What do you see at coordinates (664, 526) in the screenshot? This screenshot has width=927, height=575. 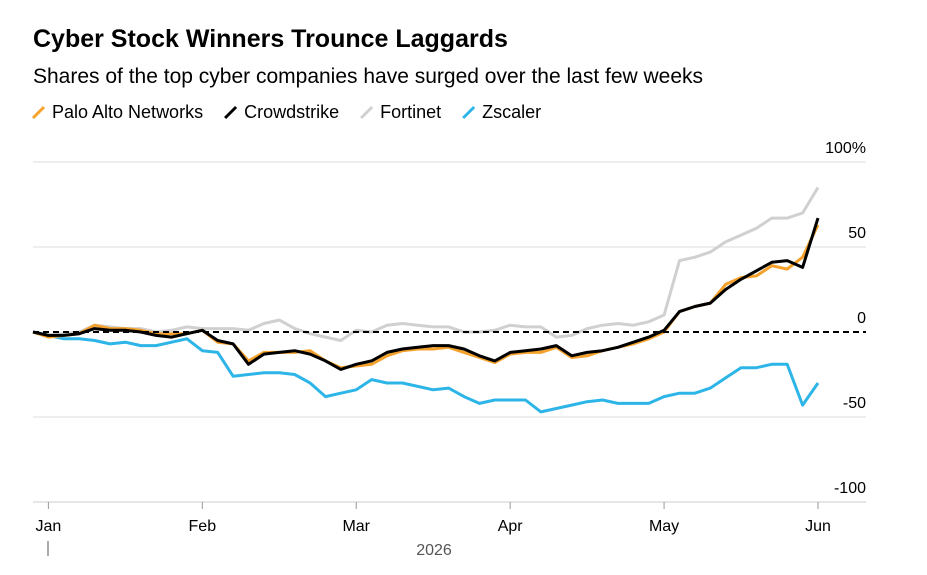 I see `x-tick-label: May` at bounding box center [664, 526].